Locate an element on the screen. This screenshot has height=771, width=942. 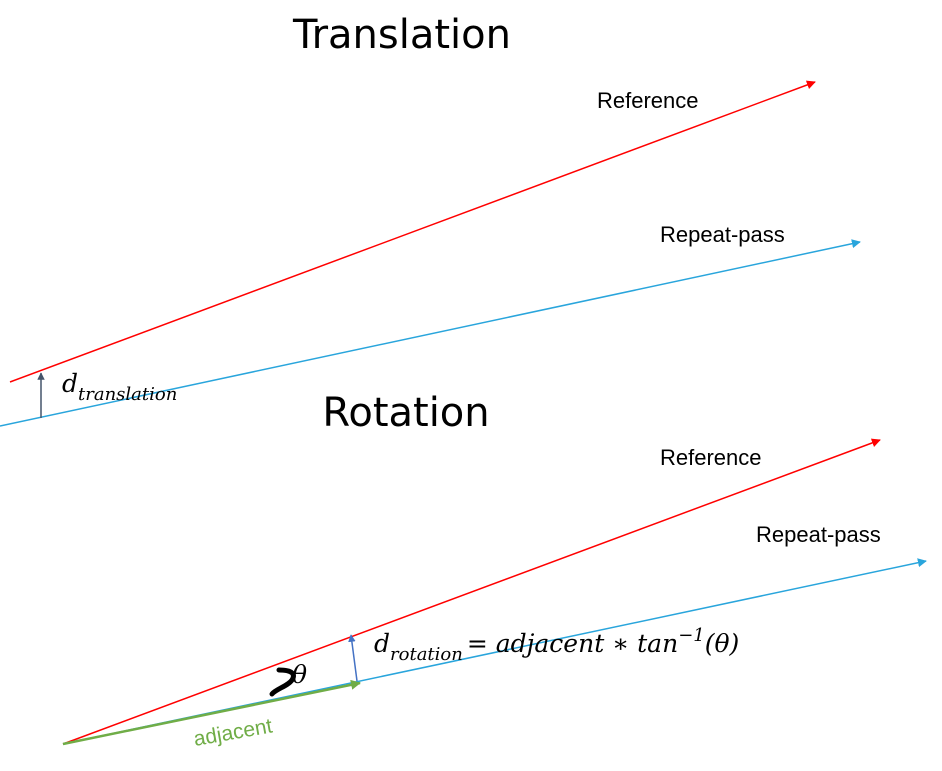
adjacent-label: adjacent is located at coordinates (233, 732).